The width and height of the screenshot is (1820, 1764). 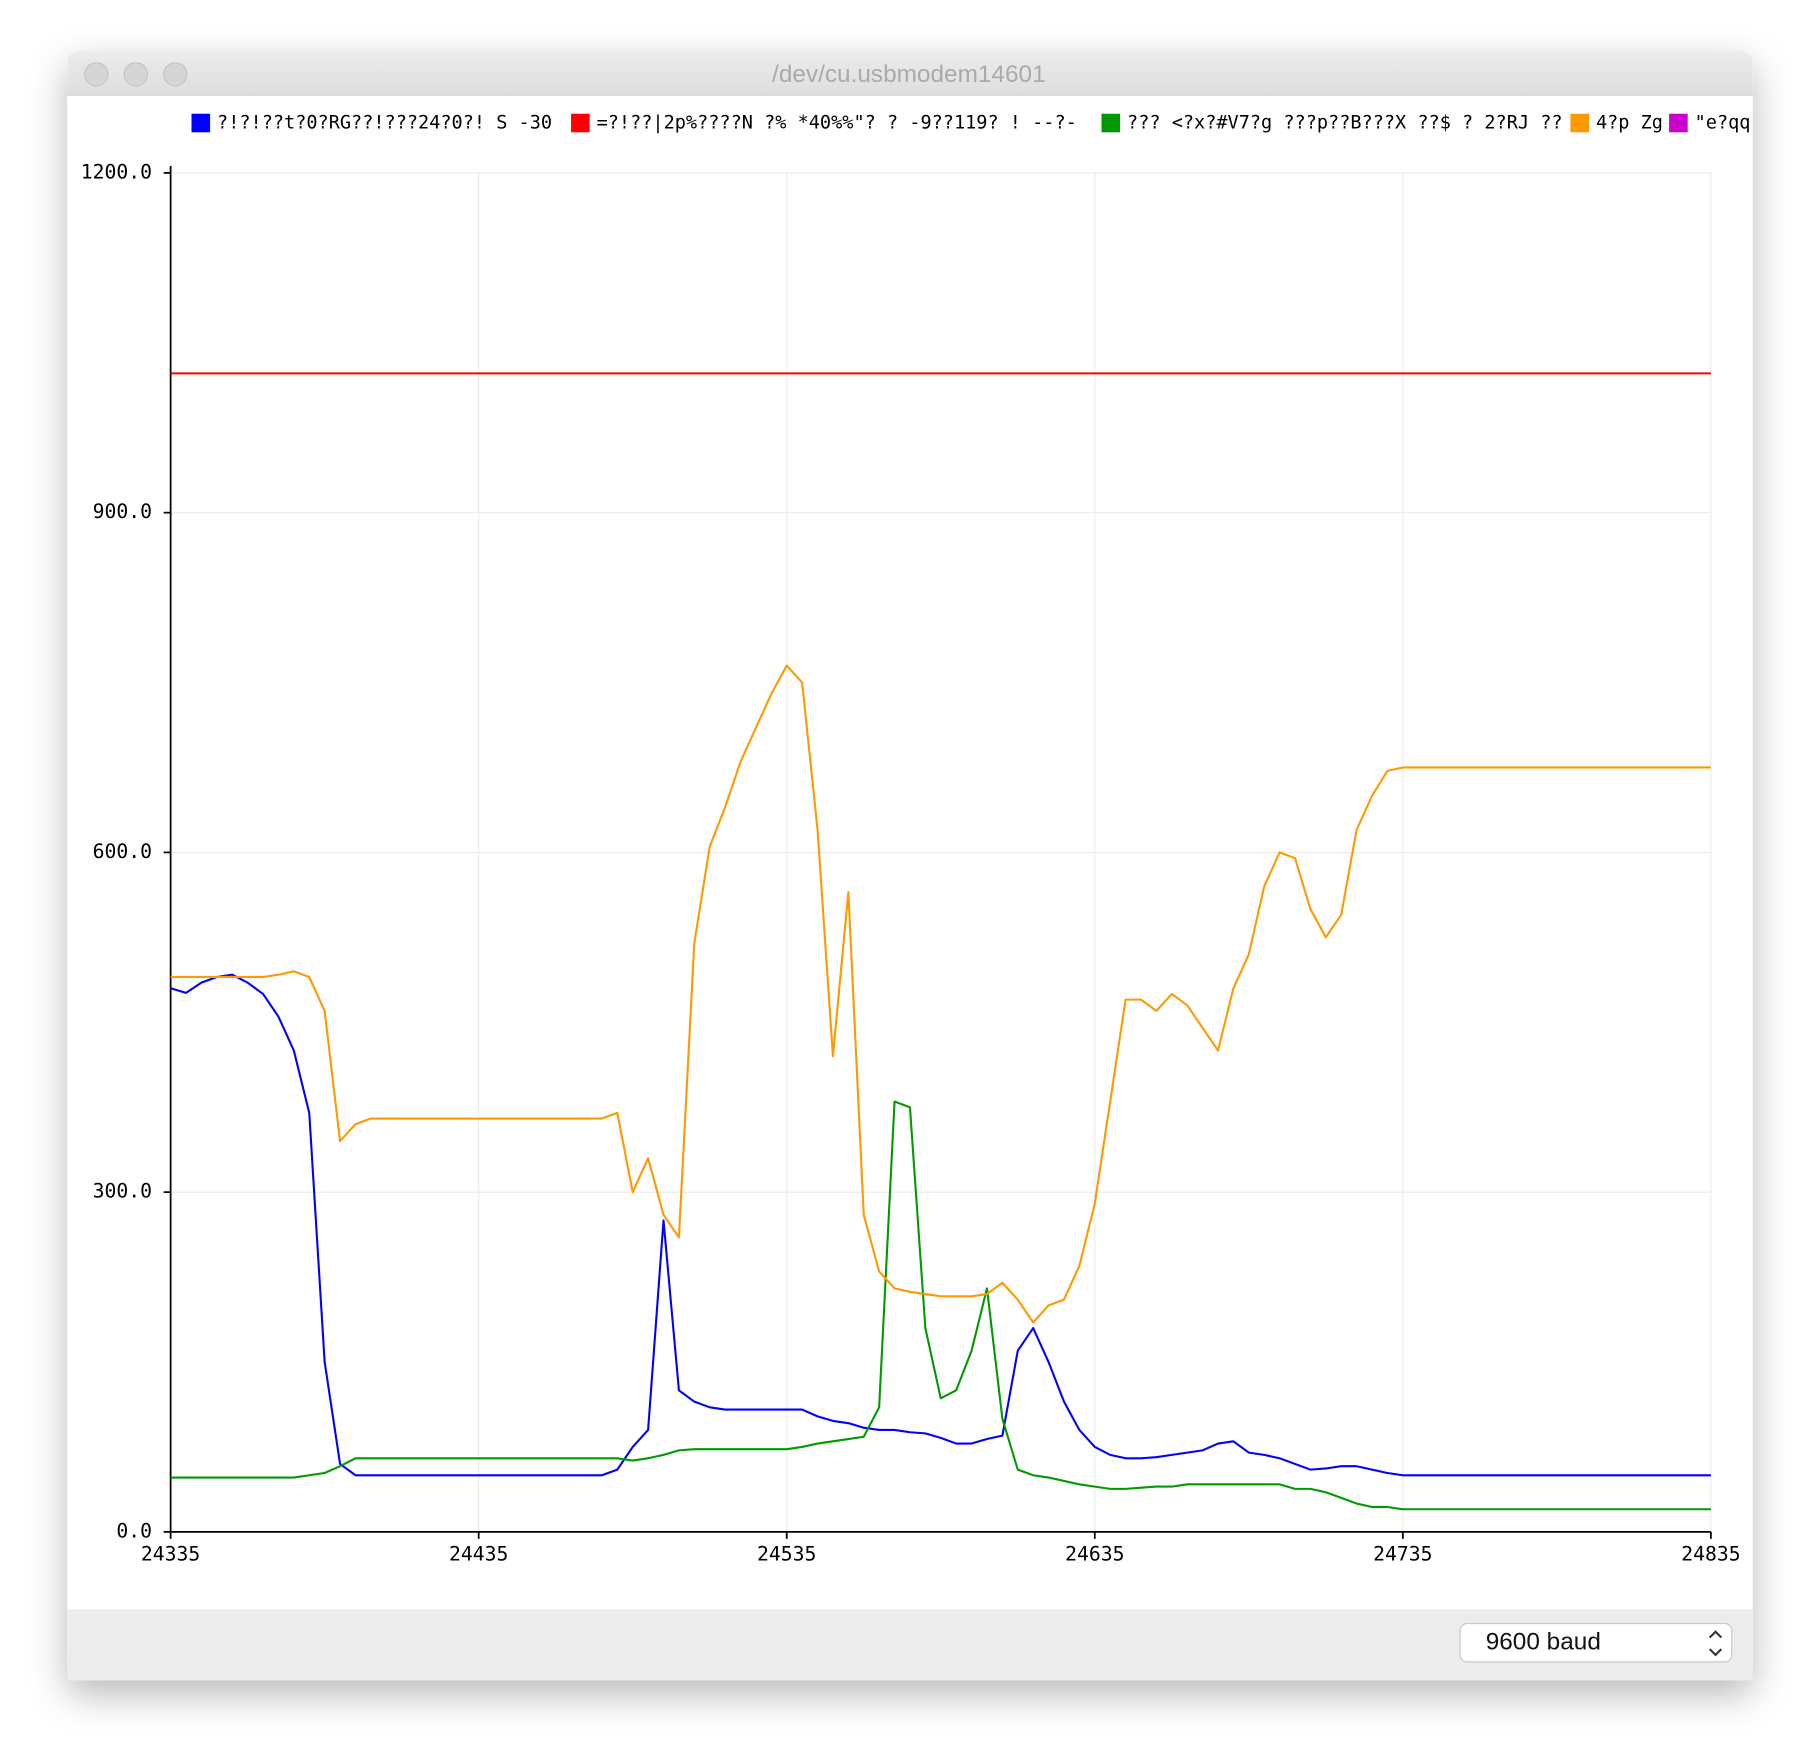 I want to click on x-tick-label: 24535, so click(x=786, y=1554).